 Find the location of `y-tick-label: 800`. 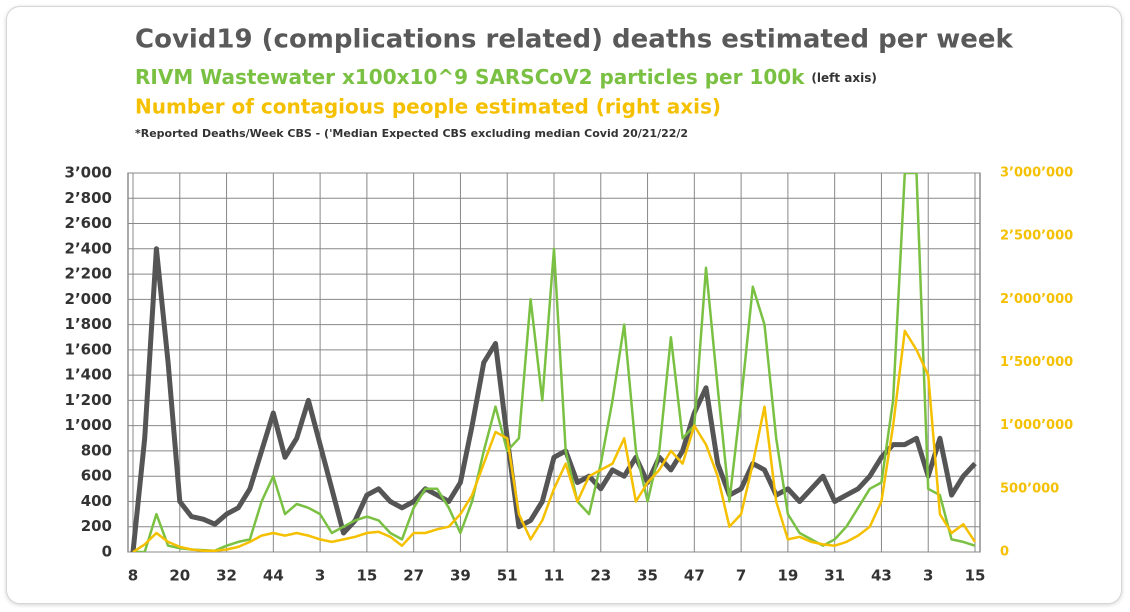

y-tick-label: 800 is located at coordinates (96, 450).